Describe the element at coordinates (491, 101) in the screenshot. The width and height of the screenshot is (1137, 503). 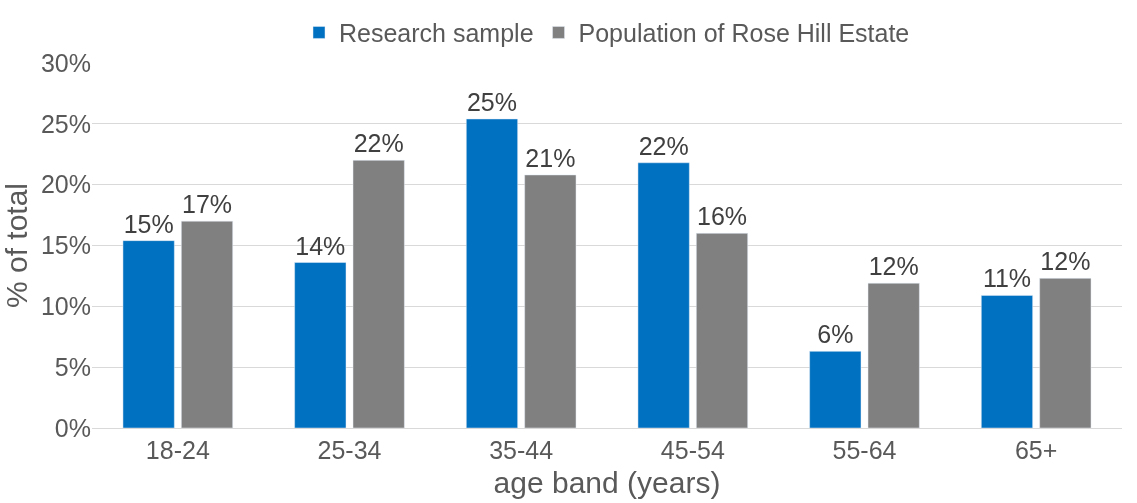
I see `data-label: 25%` at that location.